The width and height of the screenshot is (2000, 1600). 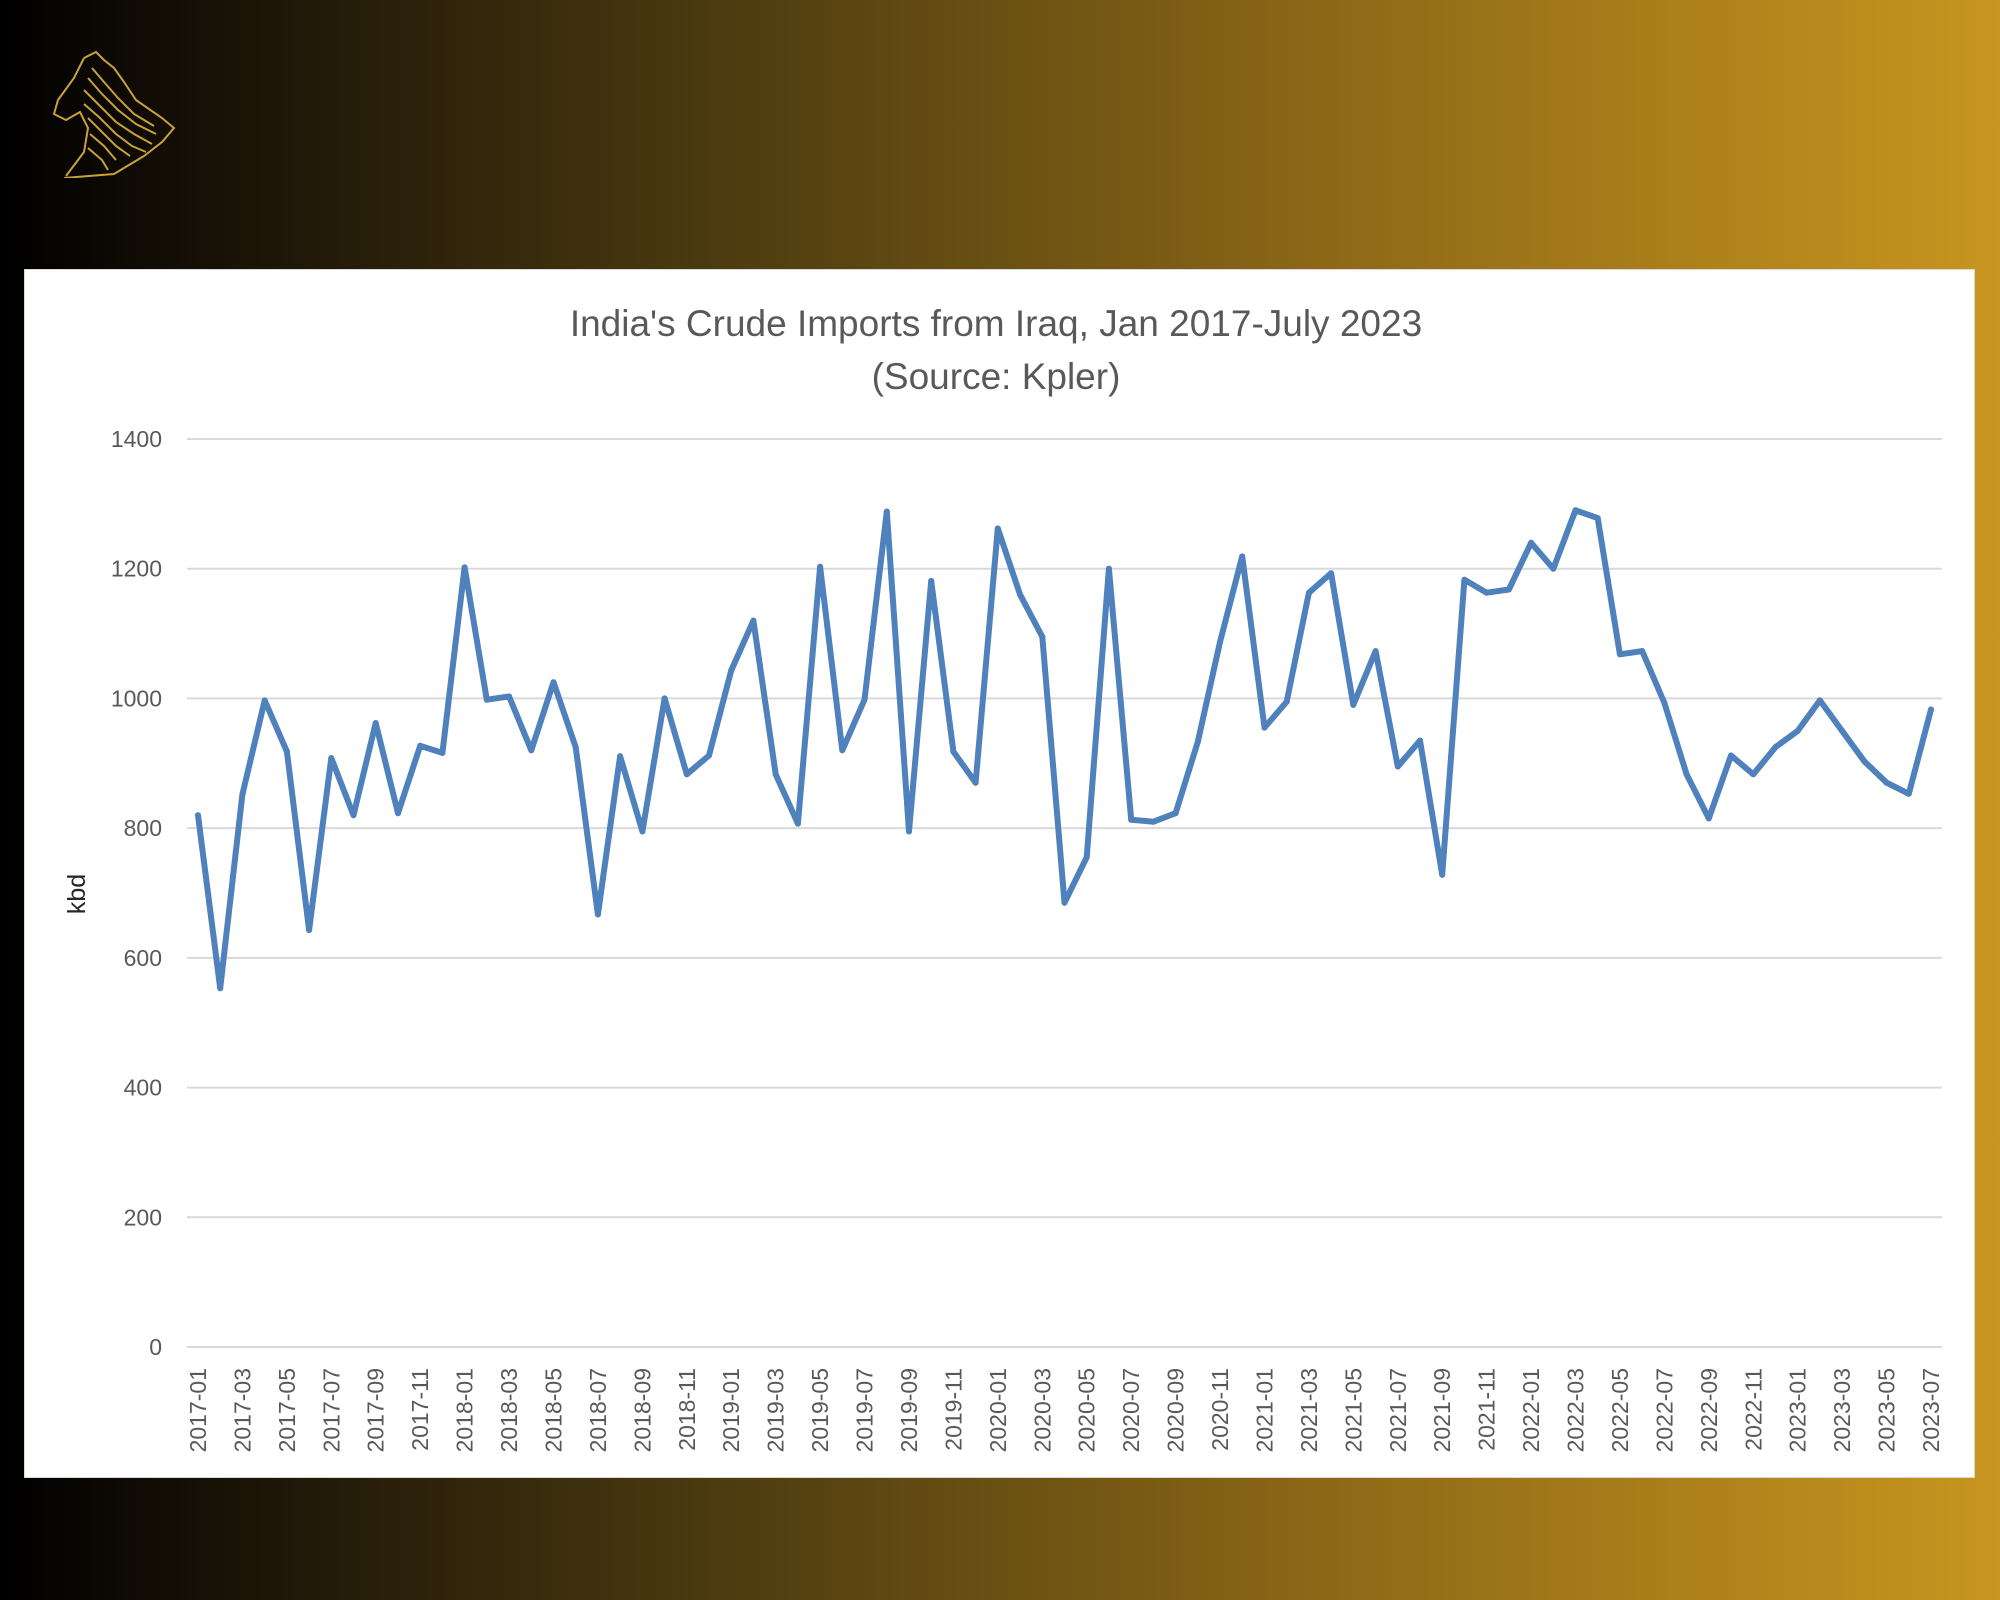 What do you see at coordinates (1309, 1410) in the screenshot?
I see `x-tick-label: 2021-03` at bounding box center [1309, 1410].